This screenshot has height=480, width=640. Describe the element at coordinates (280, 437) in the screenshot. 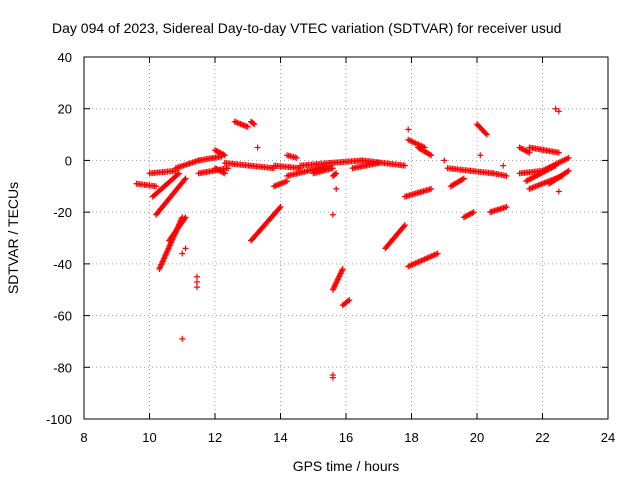

I see `x-tick-label: 14` at that location.